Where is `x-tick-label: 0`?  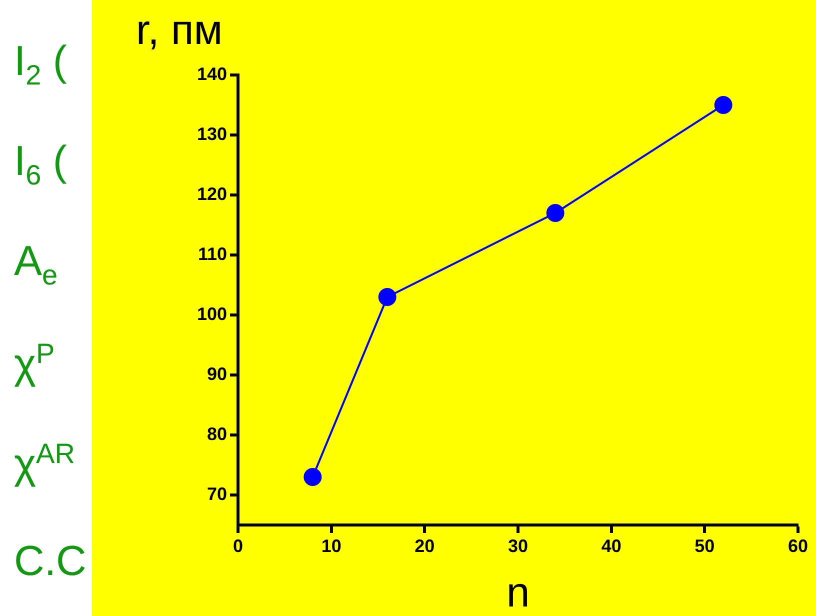
x-tick-label: 0 is located at coordinates (238, 546).